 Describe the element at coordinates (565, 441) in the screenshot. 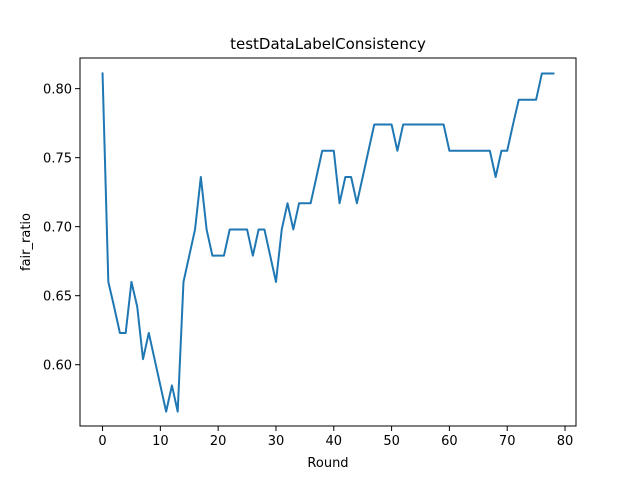

I see `x-tick-label: 80` at that location.